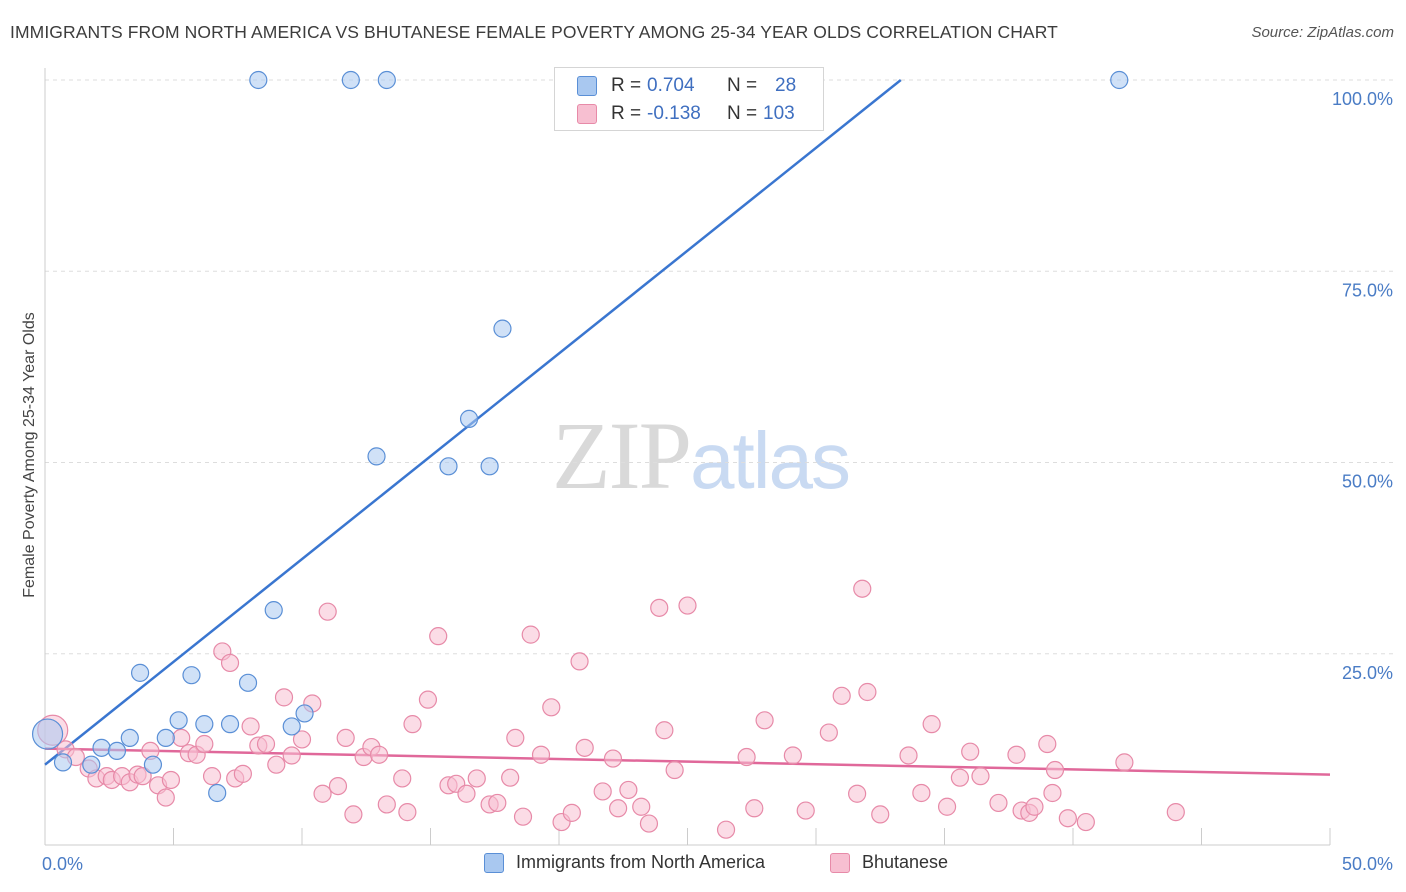 The height and width of the screenshot is (892, 1406). What do you see at coordinates (62, 864) in the screenshot?
I see `x-tick-label: 0.0%` at bounding box center [62, 864].